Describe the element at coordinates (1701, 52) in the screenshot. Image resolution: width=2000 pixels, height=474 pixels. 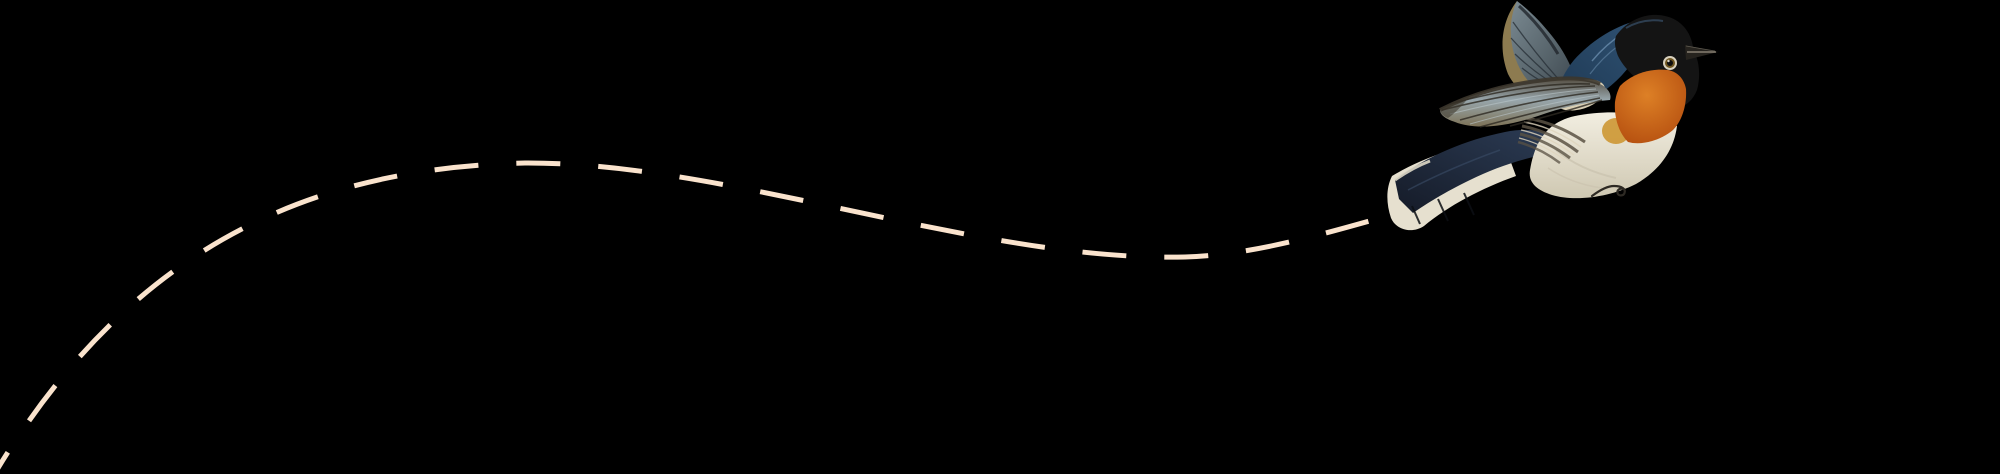
I see `bird-beak-icon` at that location.